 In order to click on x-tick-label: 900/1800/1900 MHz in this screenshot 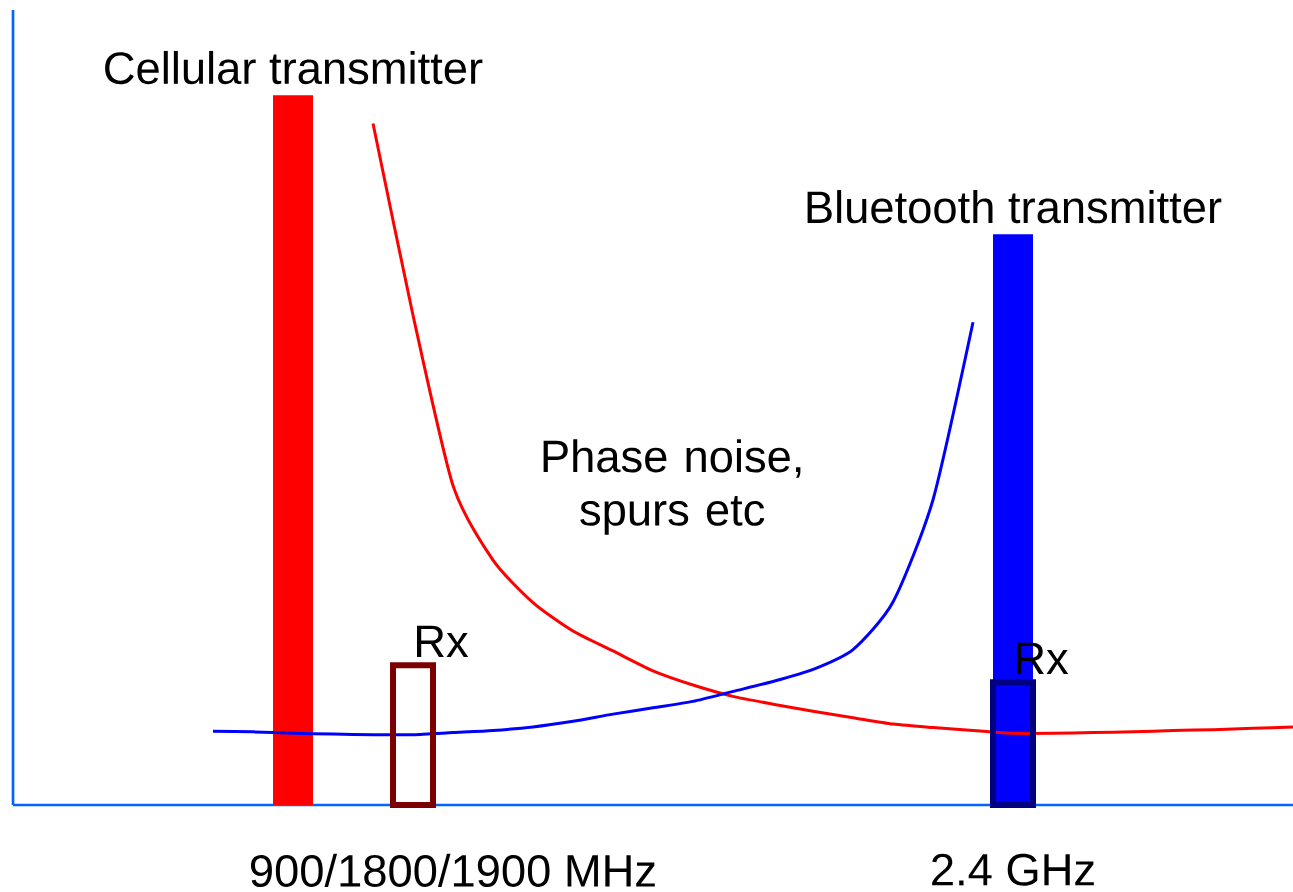, I will do `click(453, 870)`.